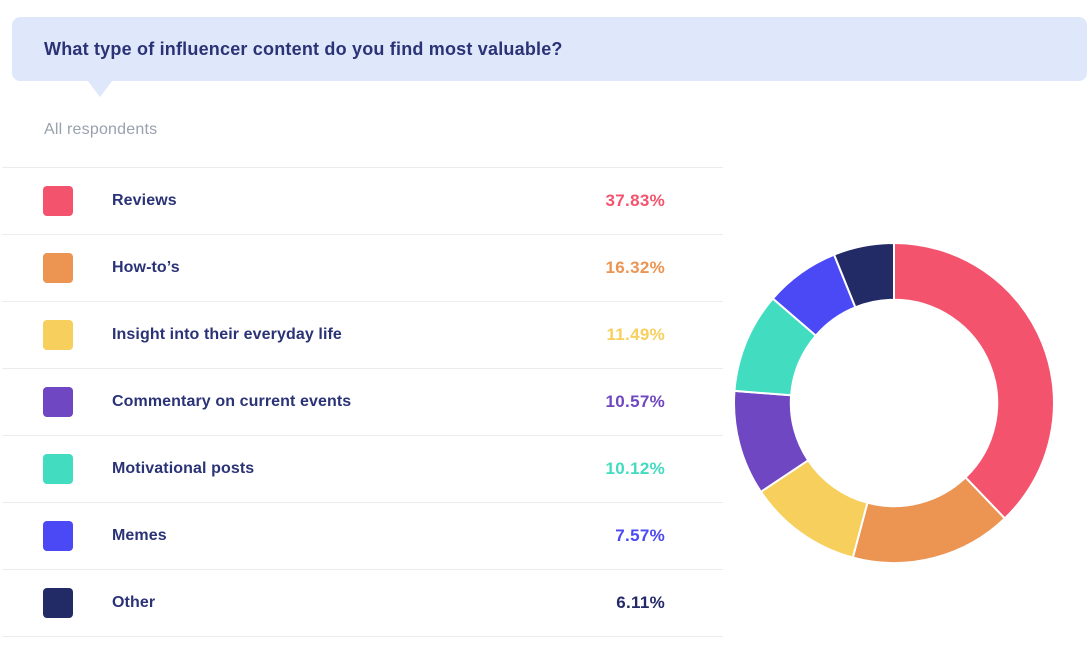 The image size is (1091, 653). What do you see at coordinates (362, 469) in the screenshot?
I see `legend-row-4: Motivational posts 10.12%` at bounding box center [362, 469].